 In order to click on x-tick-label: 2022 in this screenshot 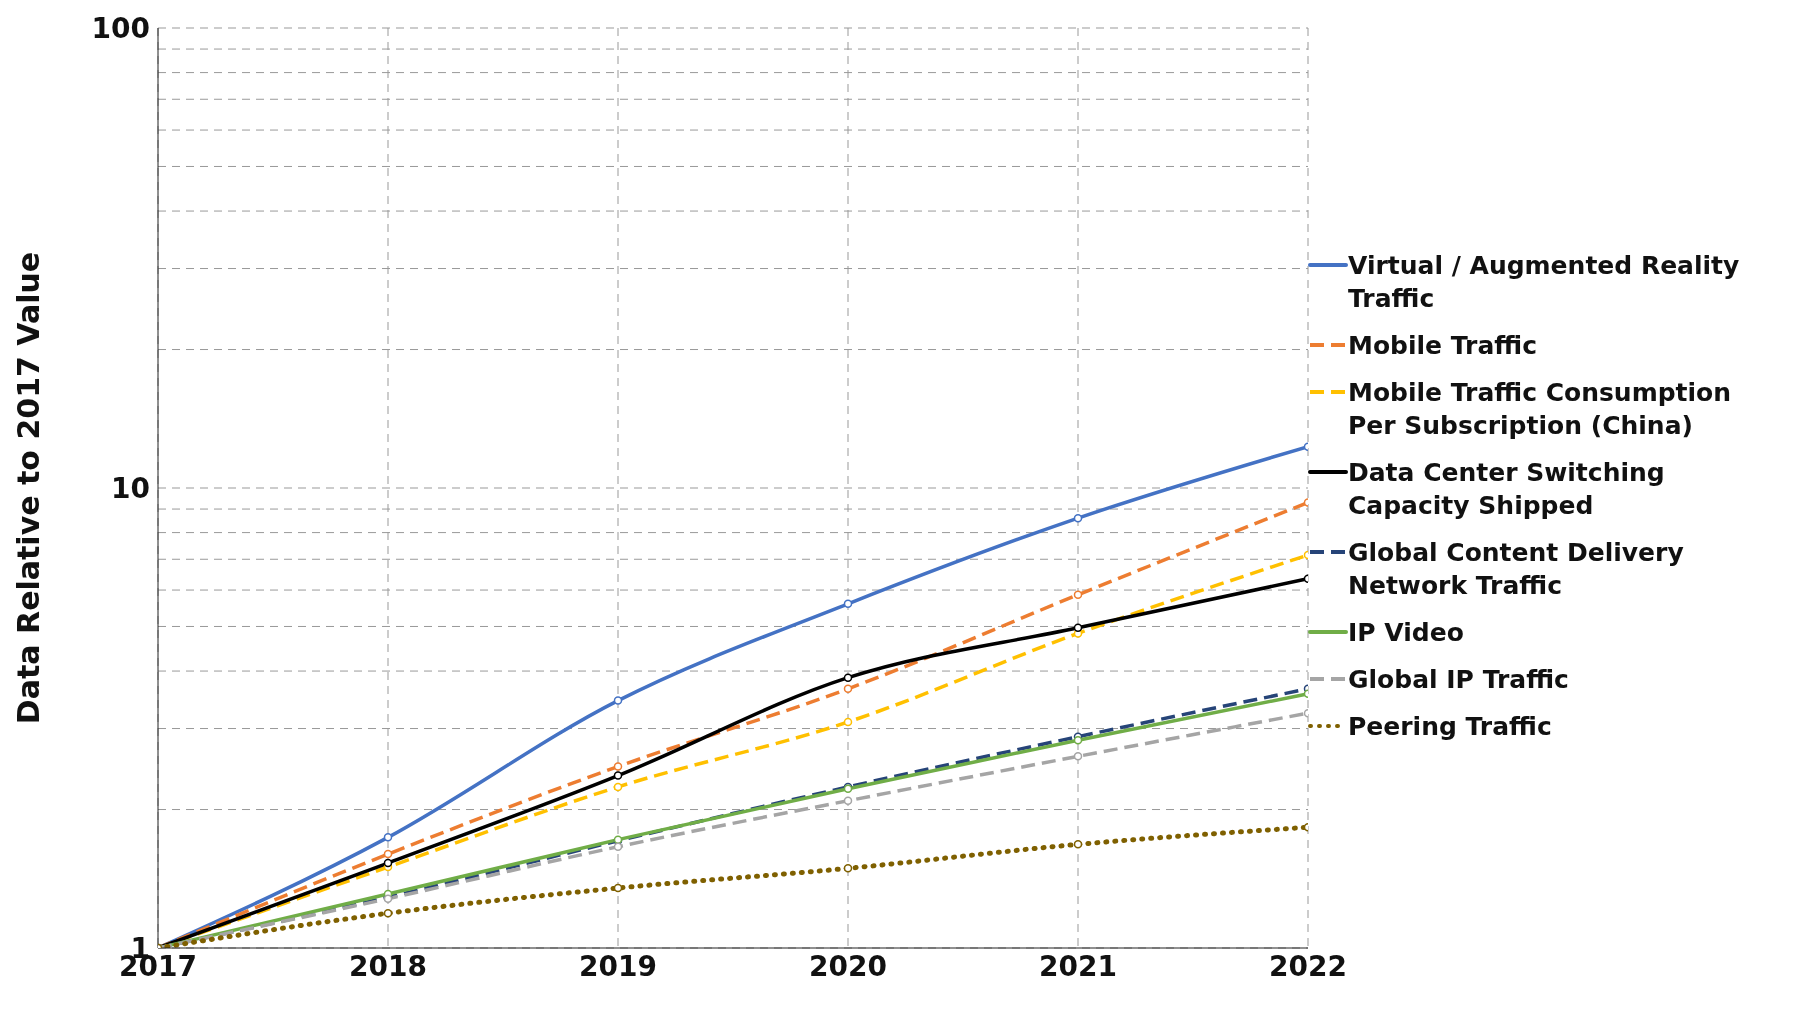, I will do `click(1308, 966)`.